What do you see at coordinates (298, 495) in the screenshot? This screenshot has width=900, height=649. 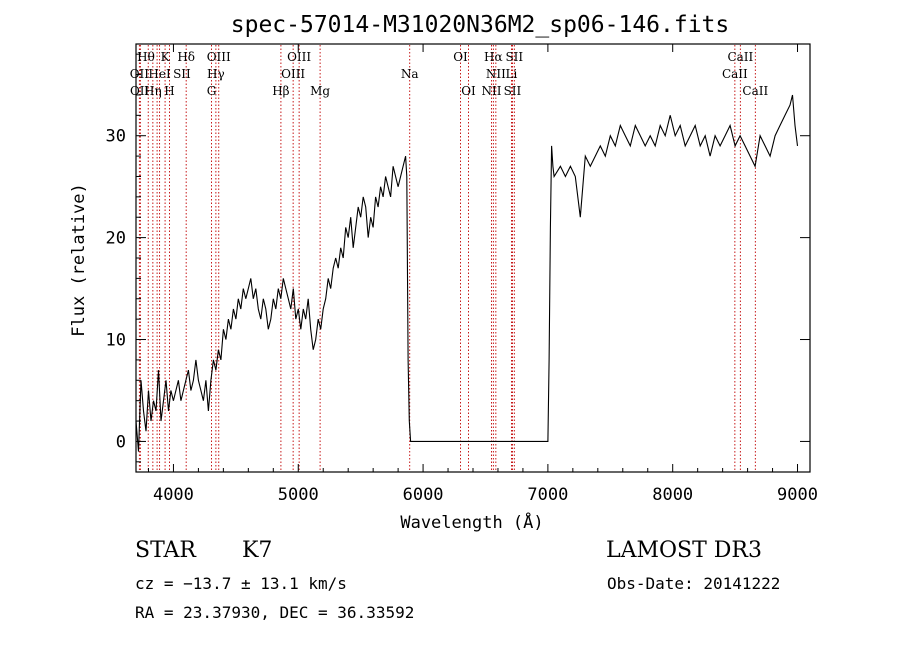 I see `x-tick-label: 5000` at bounding box center [298, 495].